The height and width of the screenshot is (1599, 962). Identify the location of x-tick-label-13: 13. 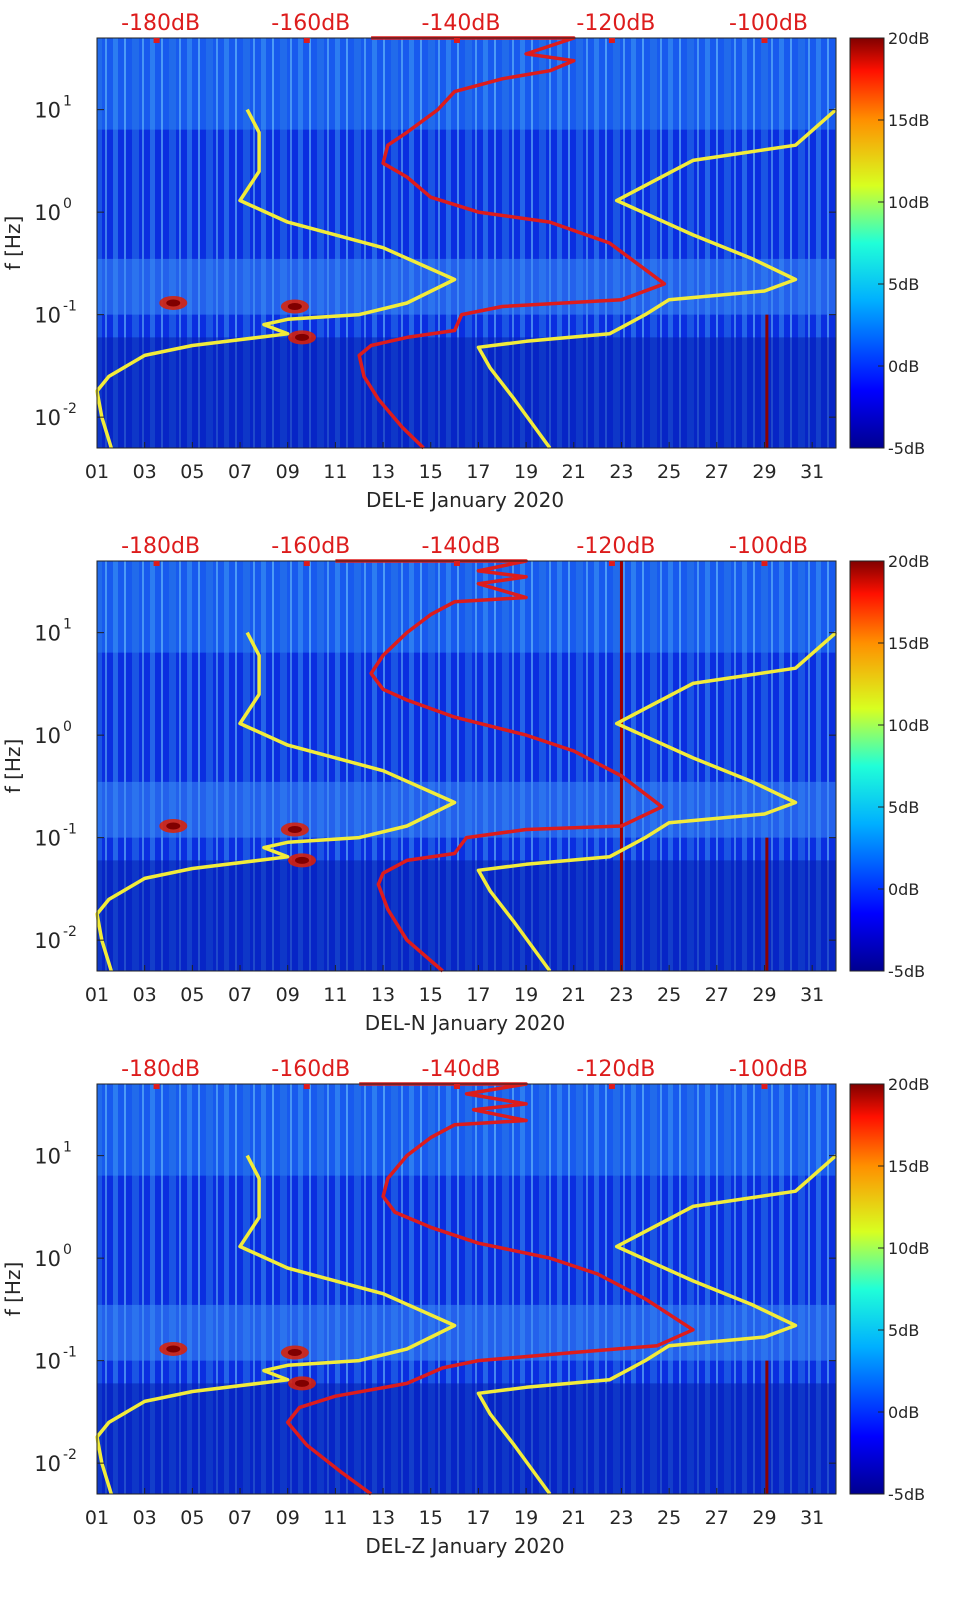
(383, 1518).